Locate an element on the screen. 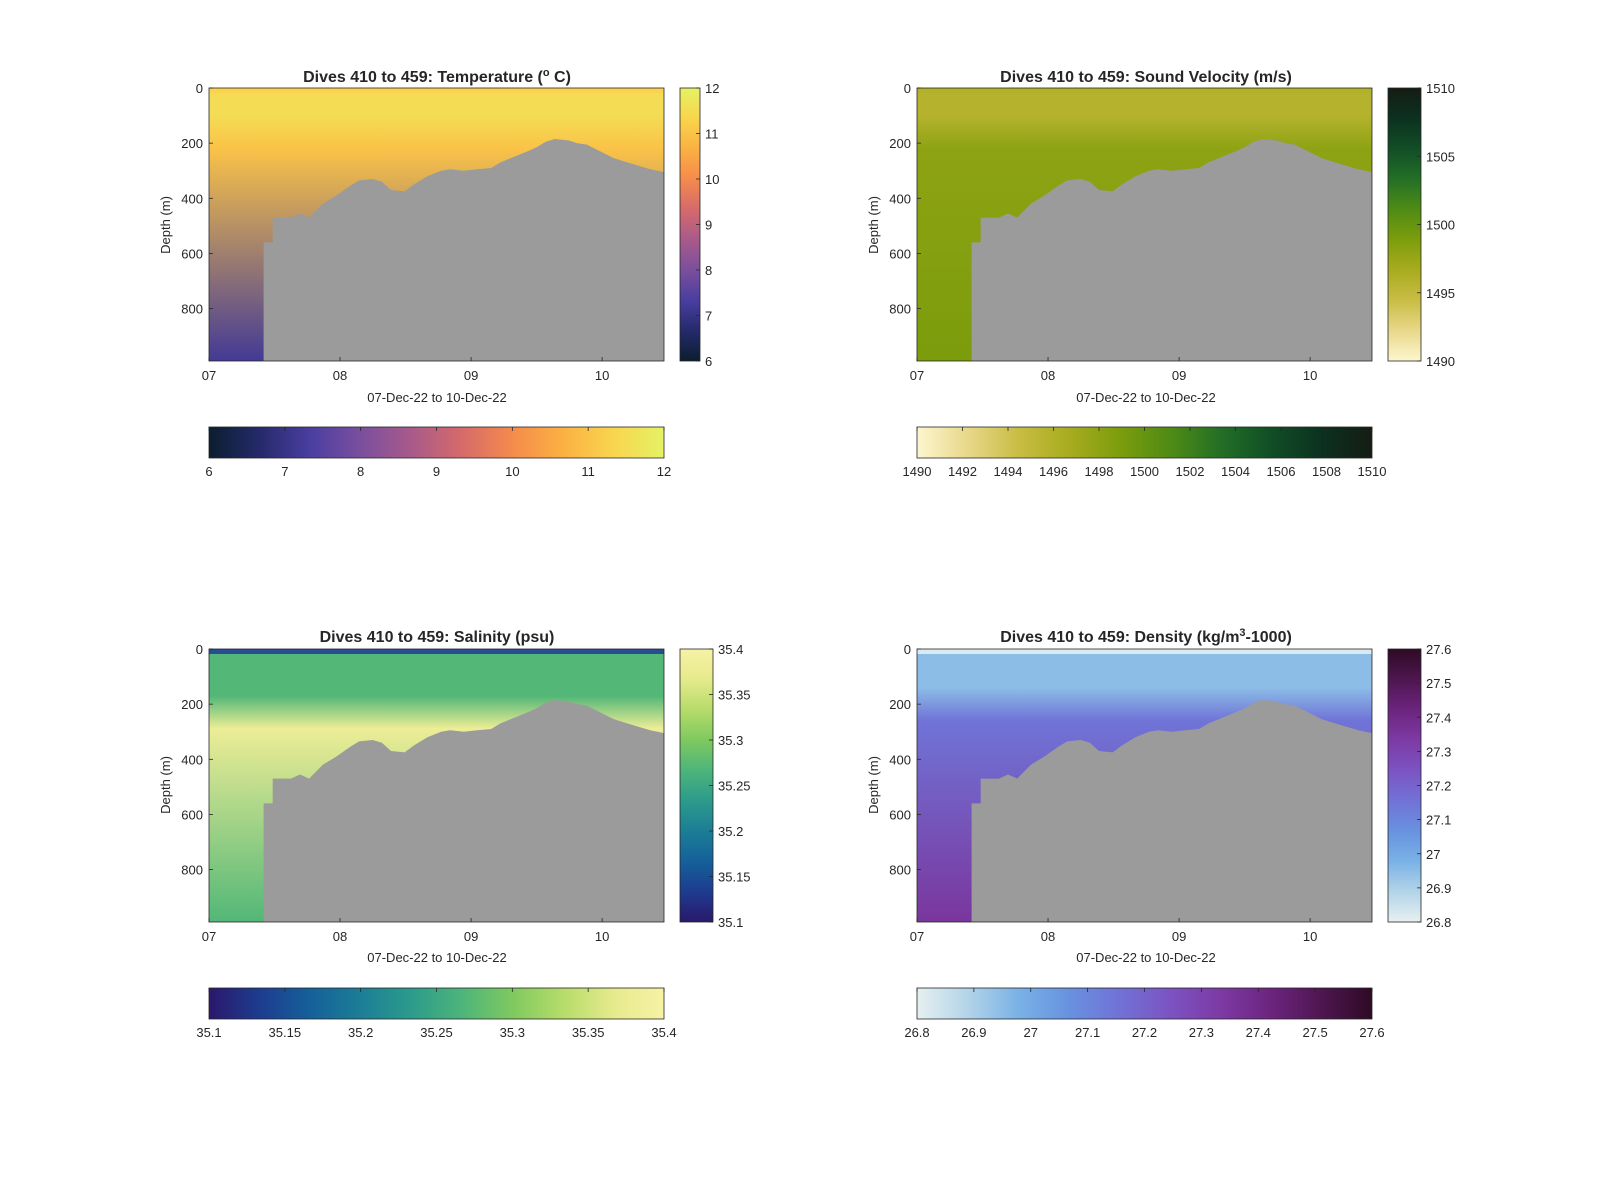  hbar-tick-label: 35.4 is located at coordinates (663, 1032).